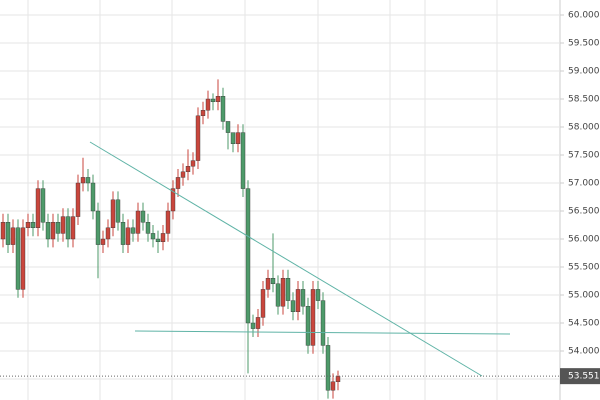 Image resolution: width=600 pixels, height=400 pixels. What do you see at coordinates (584, 377) in the screenshot?
I see `last-price-label: 53.551` at bounding box center [584, 377].